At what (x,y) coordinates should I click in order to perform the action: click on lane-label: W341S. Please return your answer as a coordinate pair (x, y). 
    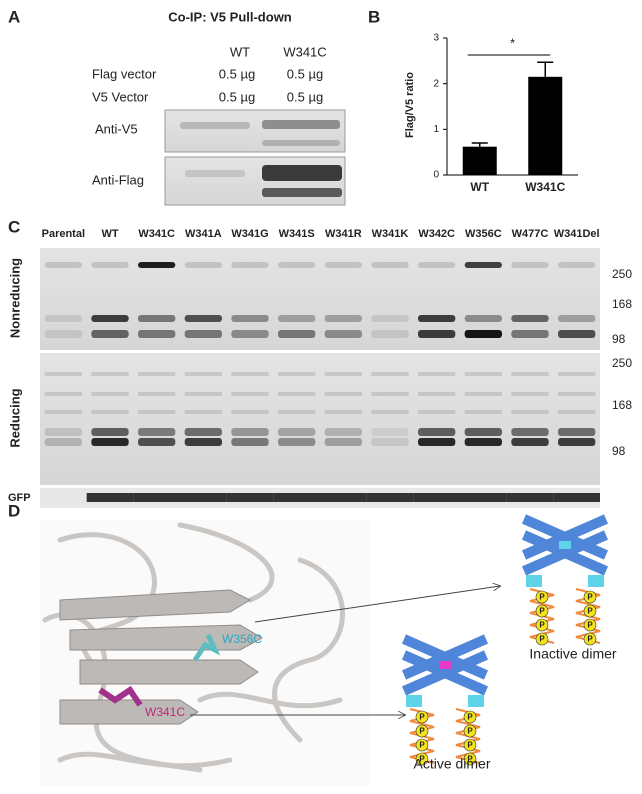
    Looking at the image, I should click on (297, 234).